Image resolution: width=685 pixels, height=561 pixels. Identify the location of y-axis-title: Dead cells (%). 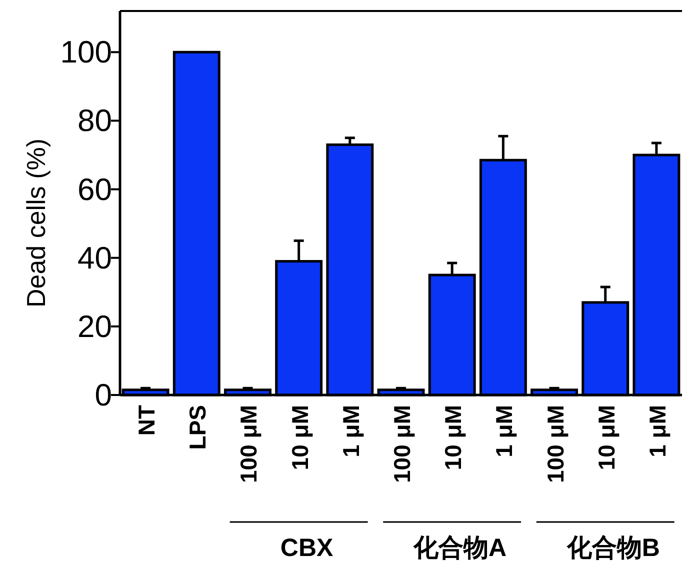
(36, 223).